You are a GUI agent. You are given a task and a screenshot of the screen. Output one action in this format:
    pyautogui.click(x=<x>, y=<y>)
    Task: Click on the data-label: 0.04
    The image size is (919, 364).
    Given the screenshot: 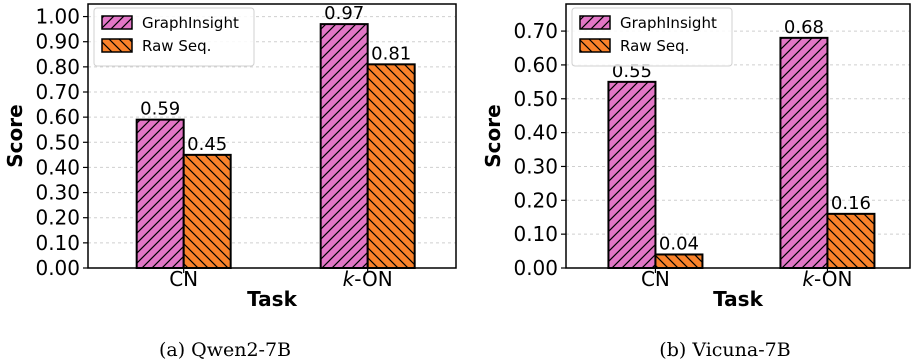 What is the action you would take?
    pyautogui.click(x=679, y=243)
    